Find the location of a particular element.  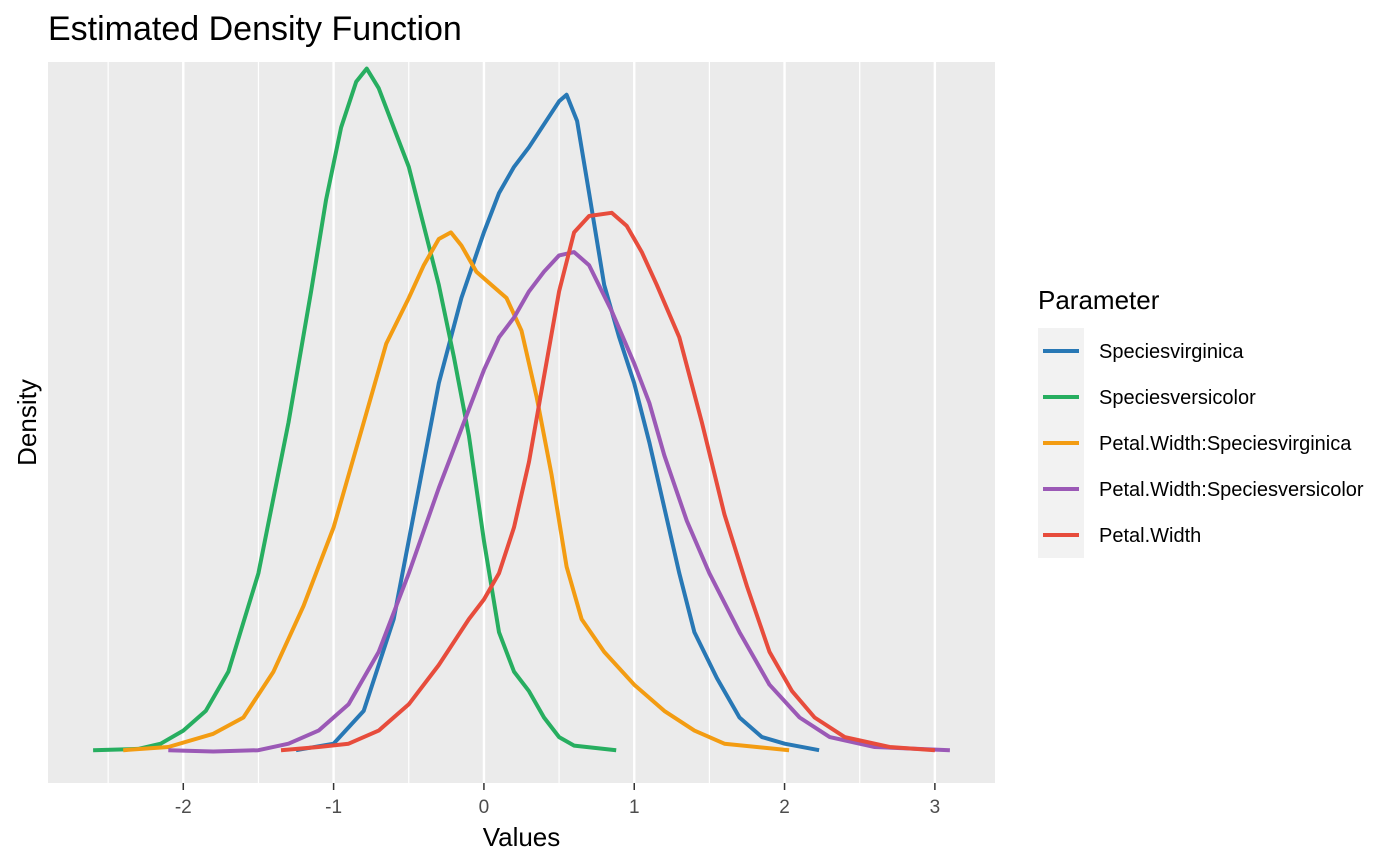

y-axis-title: Density is located at coordinates (27, 422).